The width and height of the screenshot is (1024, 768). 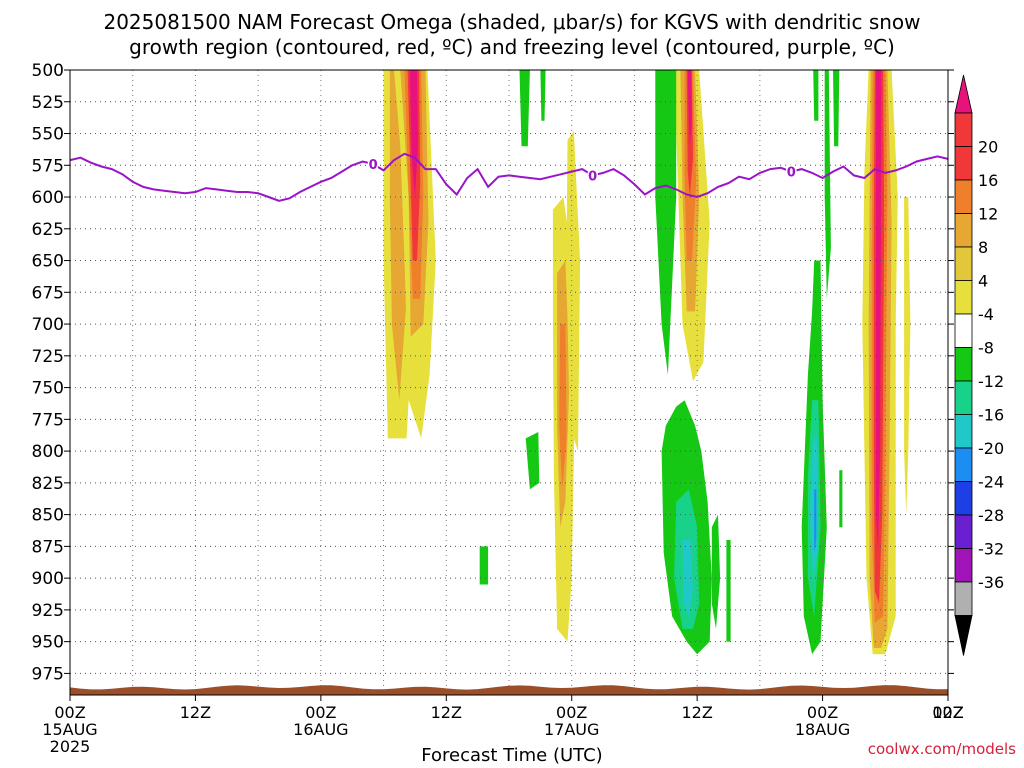 I want to click on x-tick-label-60-0: 12Z, so click(x=696, y=712).